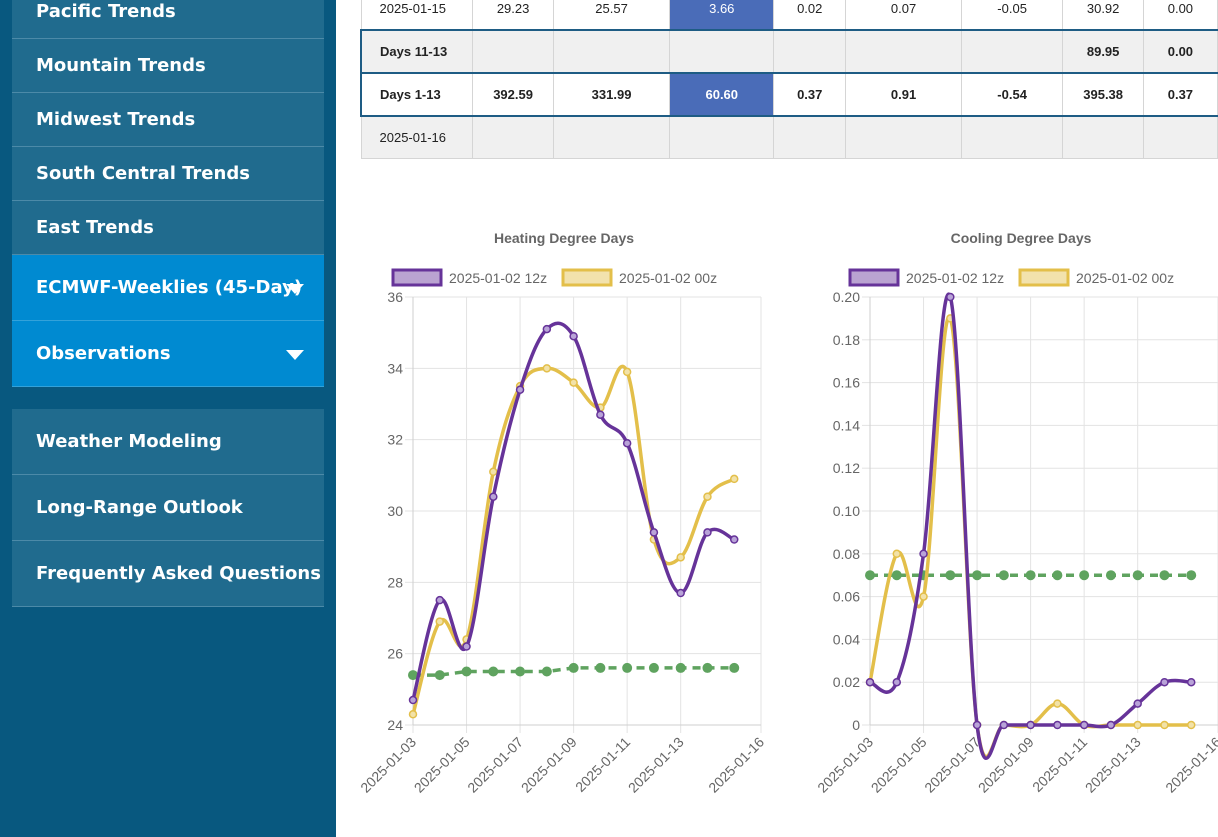  Describe the element at coordinates (846, 425) in the screenshot. I see `y-tick-label: 0.14` at that location.